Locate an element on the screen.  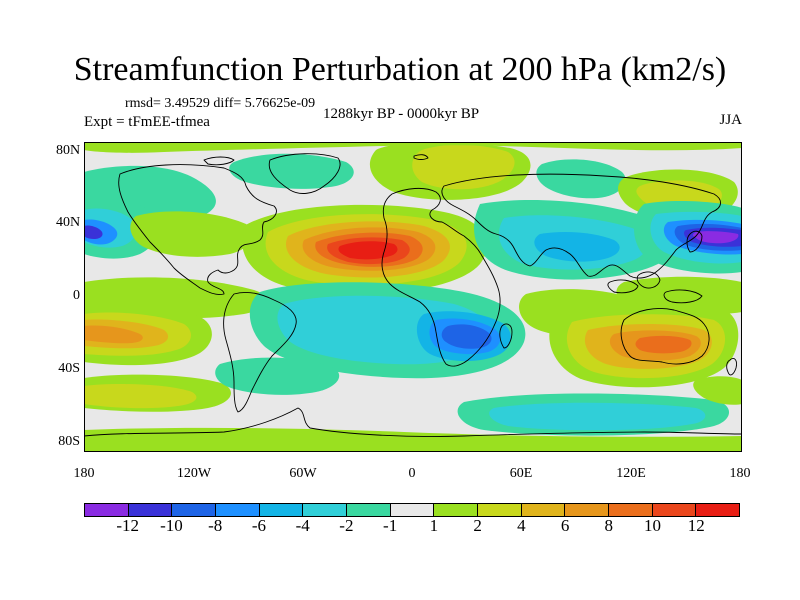
lon-label-120w: 120W is located at coordinates (194, 473).